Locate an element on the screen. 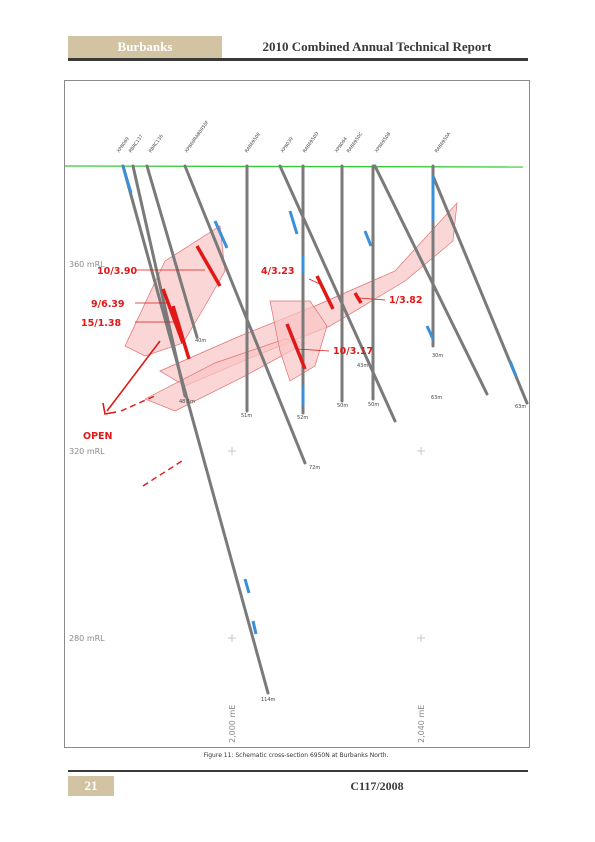  trace-rbrc136 is located at coordinates (172, 251).